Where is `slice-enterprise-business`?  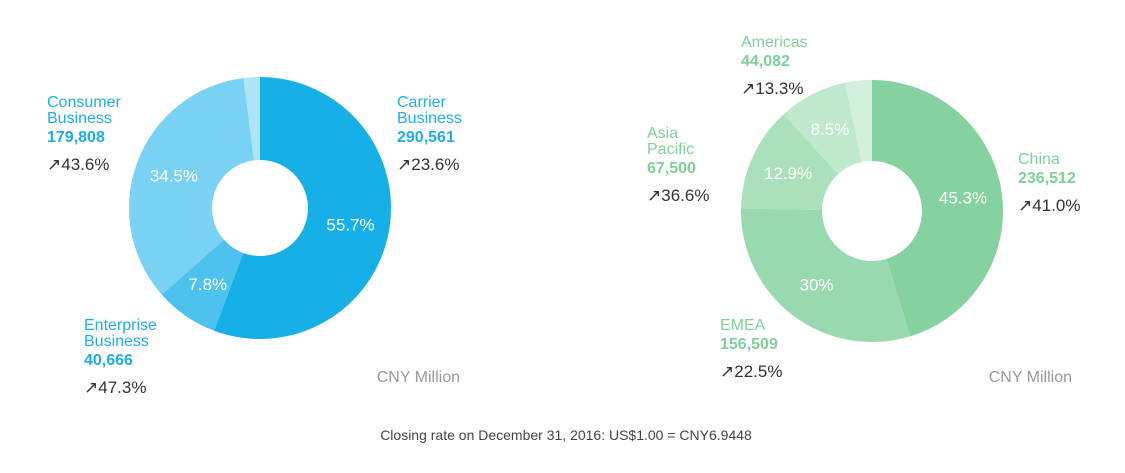 slice-enterprise-business is located at coordinates (202, 285).